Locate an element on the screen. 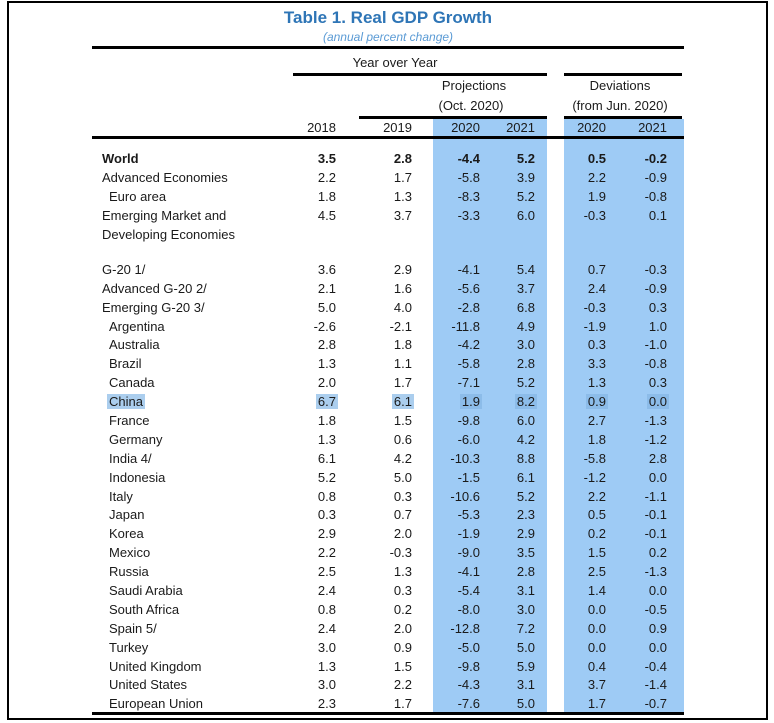 This screenshot has height=723, width=774. value-cell: 0.5 is located at coordinates (596, 158).